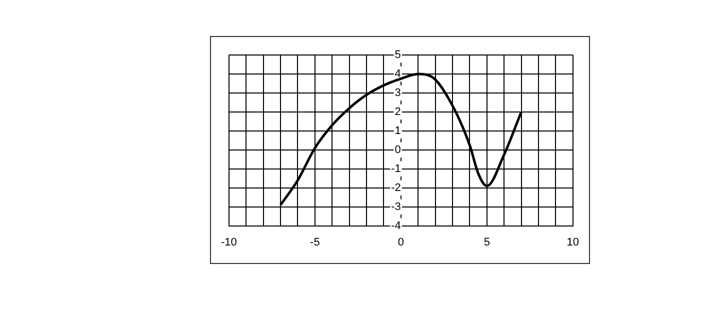  I want to click on y-tick-label: -2, so click(396, 188).